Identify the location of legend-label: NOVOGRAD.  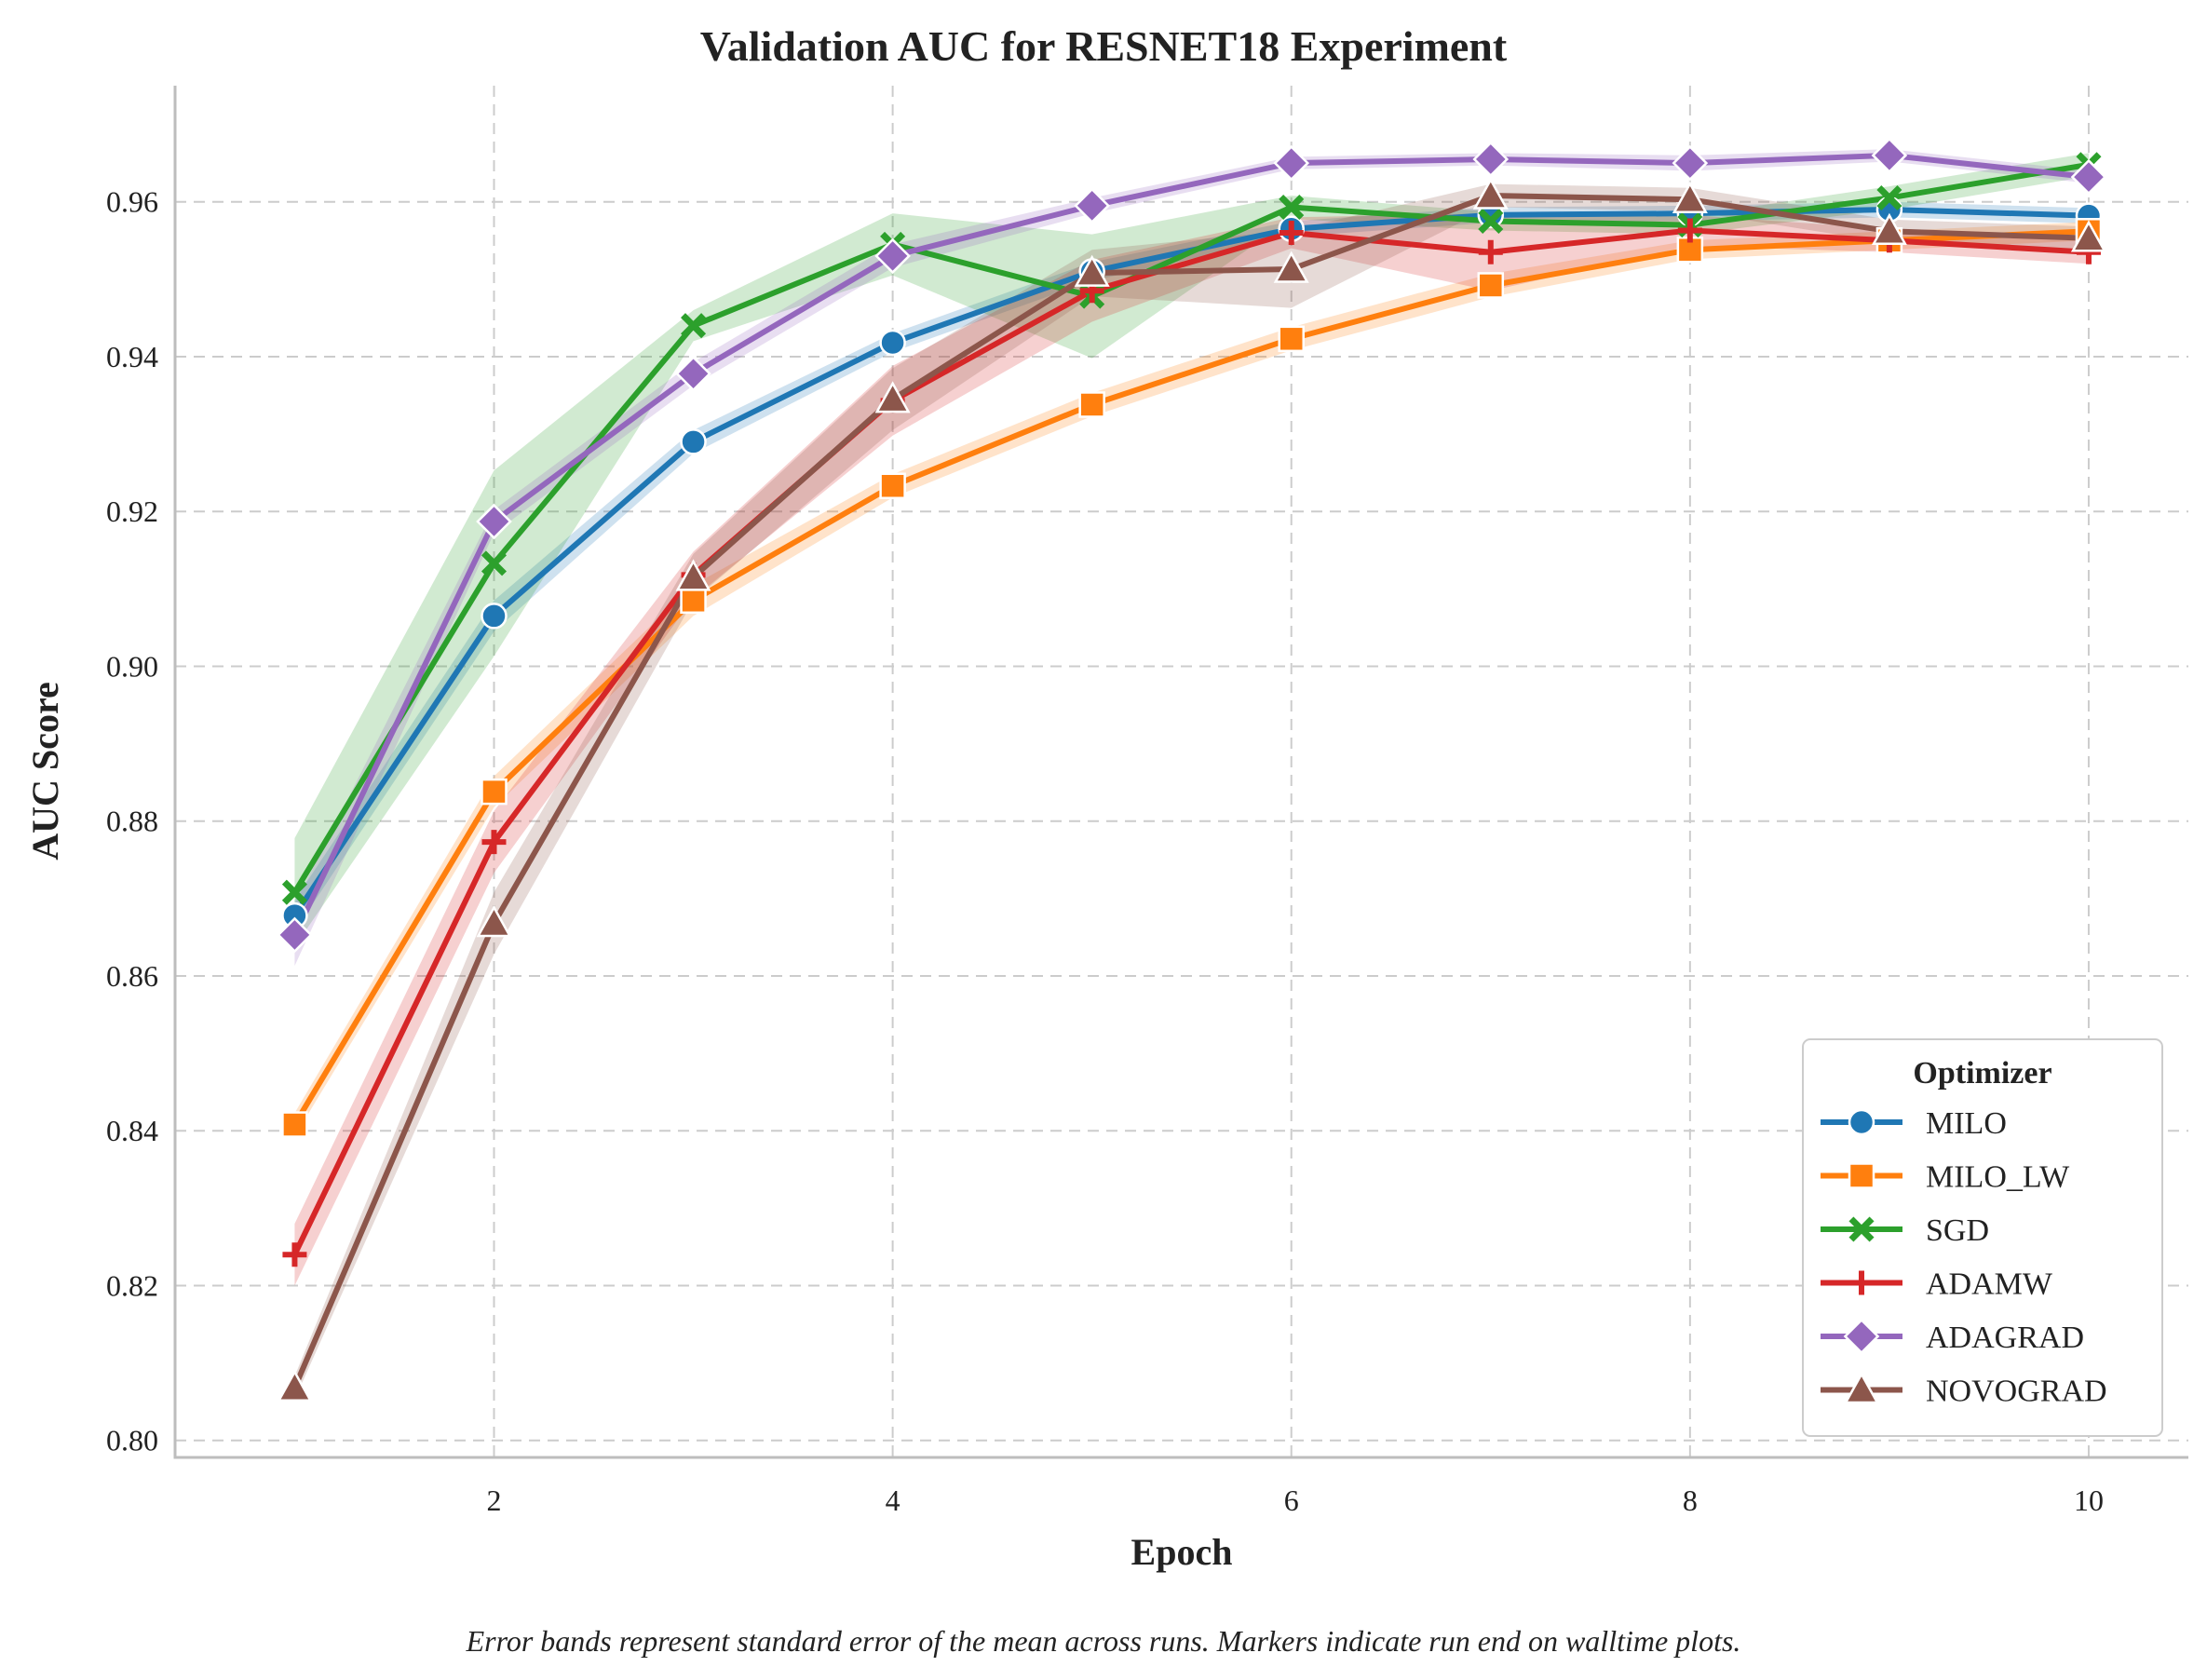
(2016, 1392).